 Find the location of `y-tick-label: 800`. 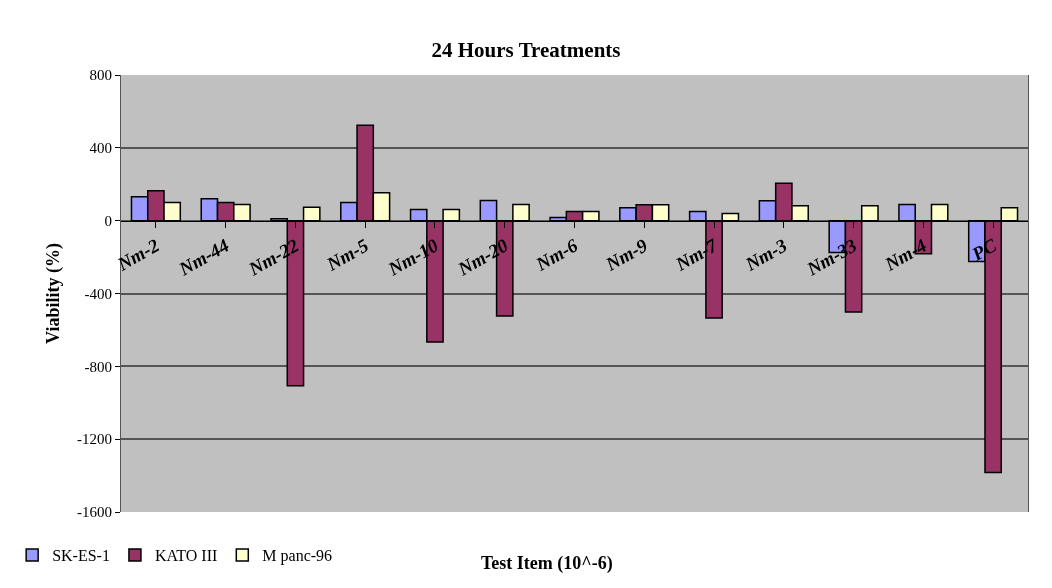

y-tick-label: 800 is located at coordinates (100, 75).